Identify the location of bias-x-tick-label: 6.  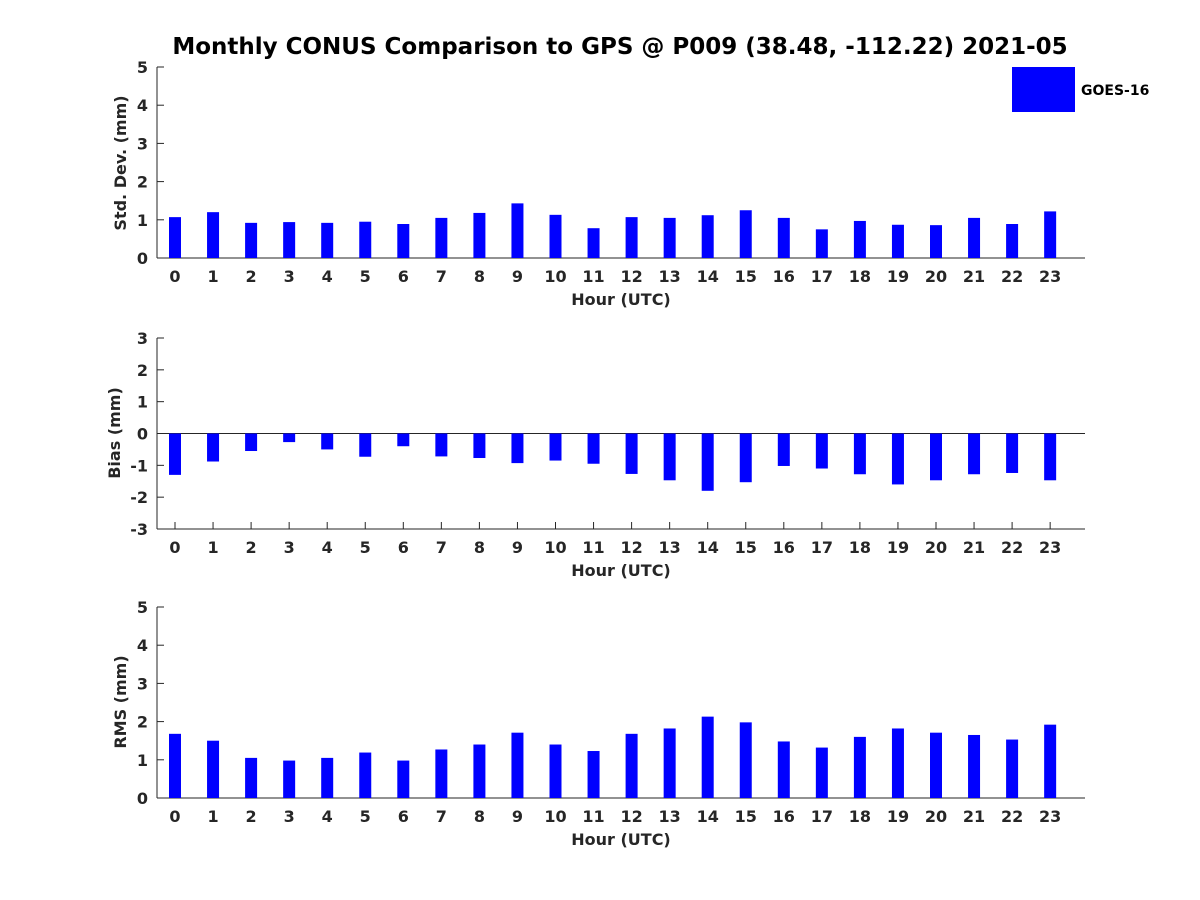
(403, 547).